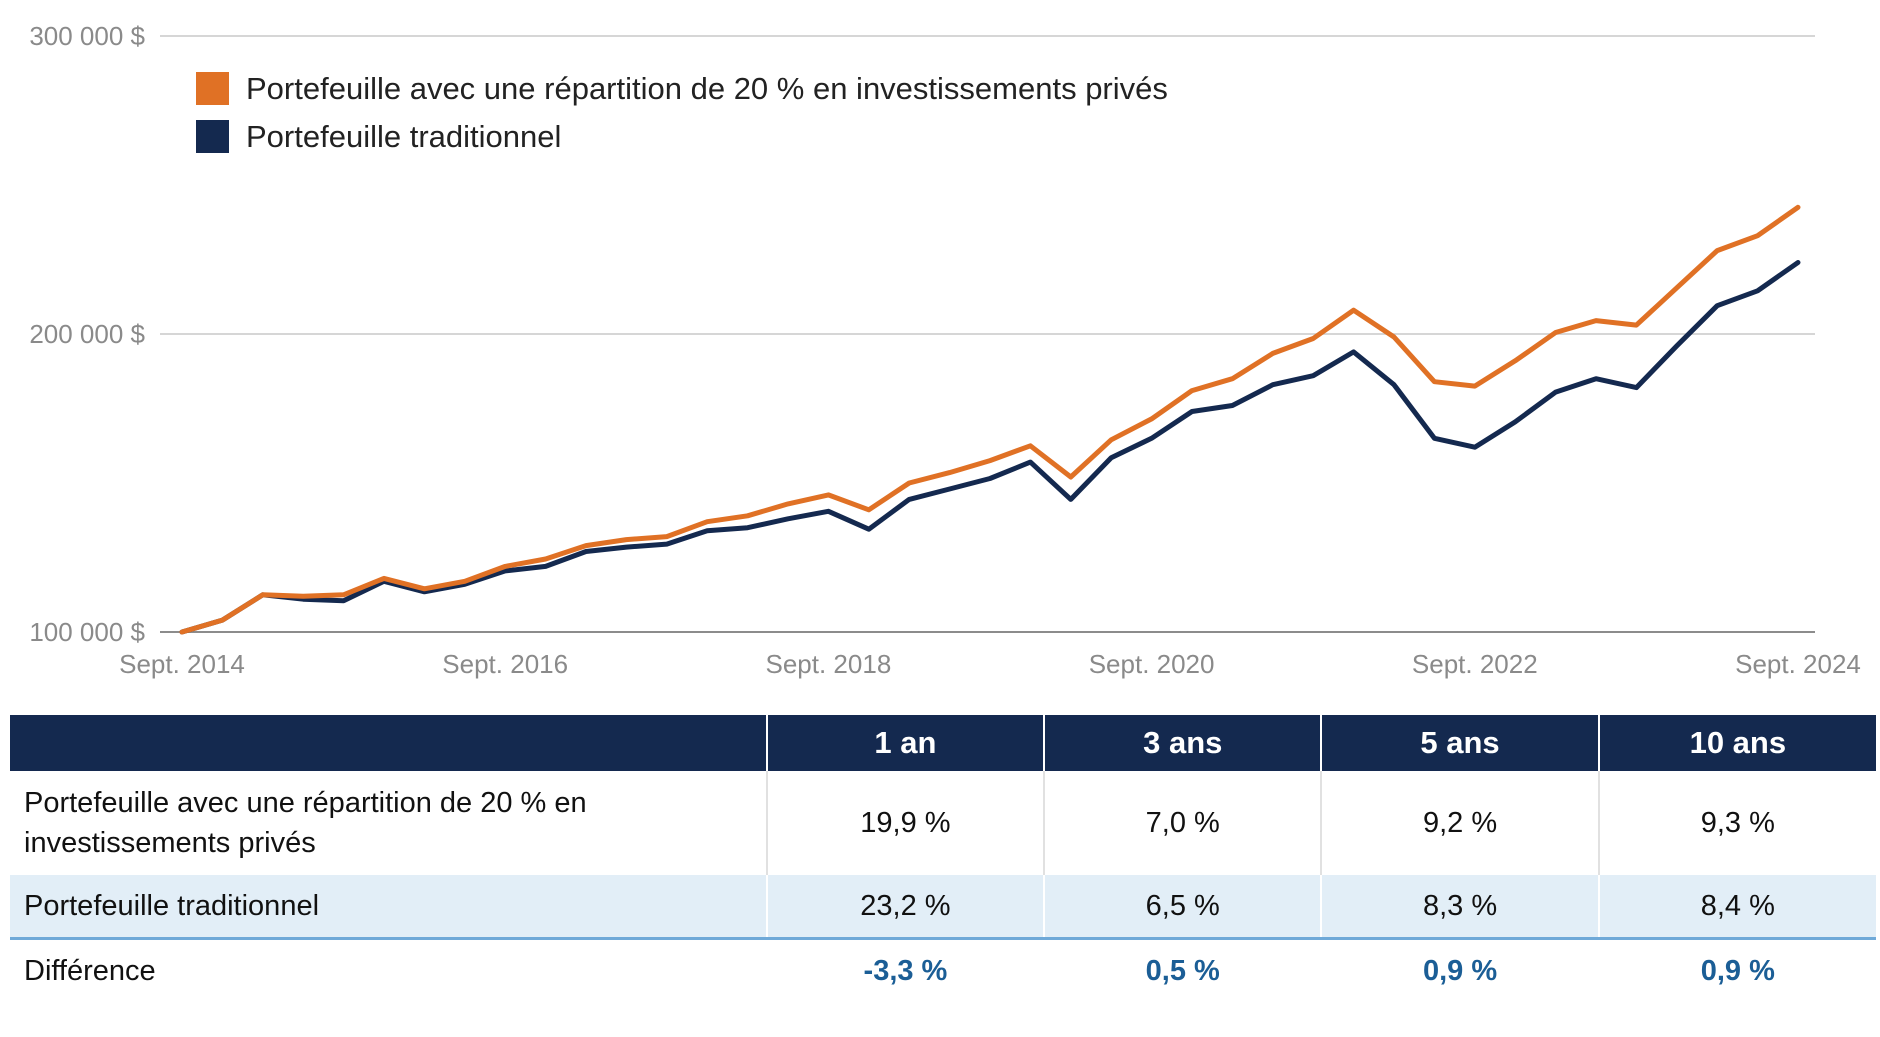 This screenshot has width=1880, height=1037. What do you see at coordinates (403, 136) in the screenshot?
I see `legend-label: Portefeuille traditionnel` at bounding box center [403, 136].